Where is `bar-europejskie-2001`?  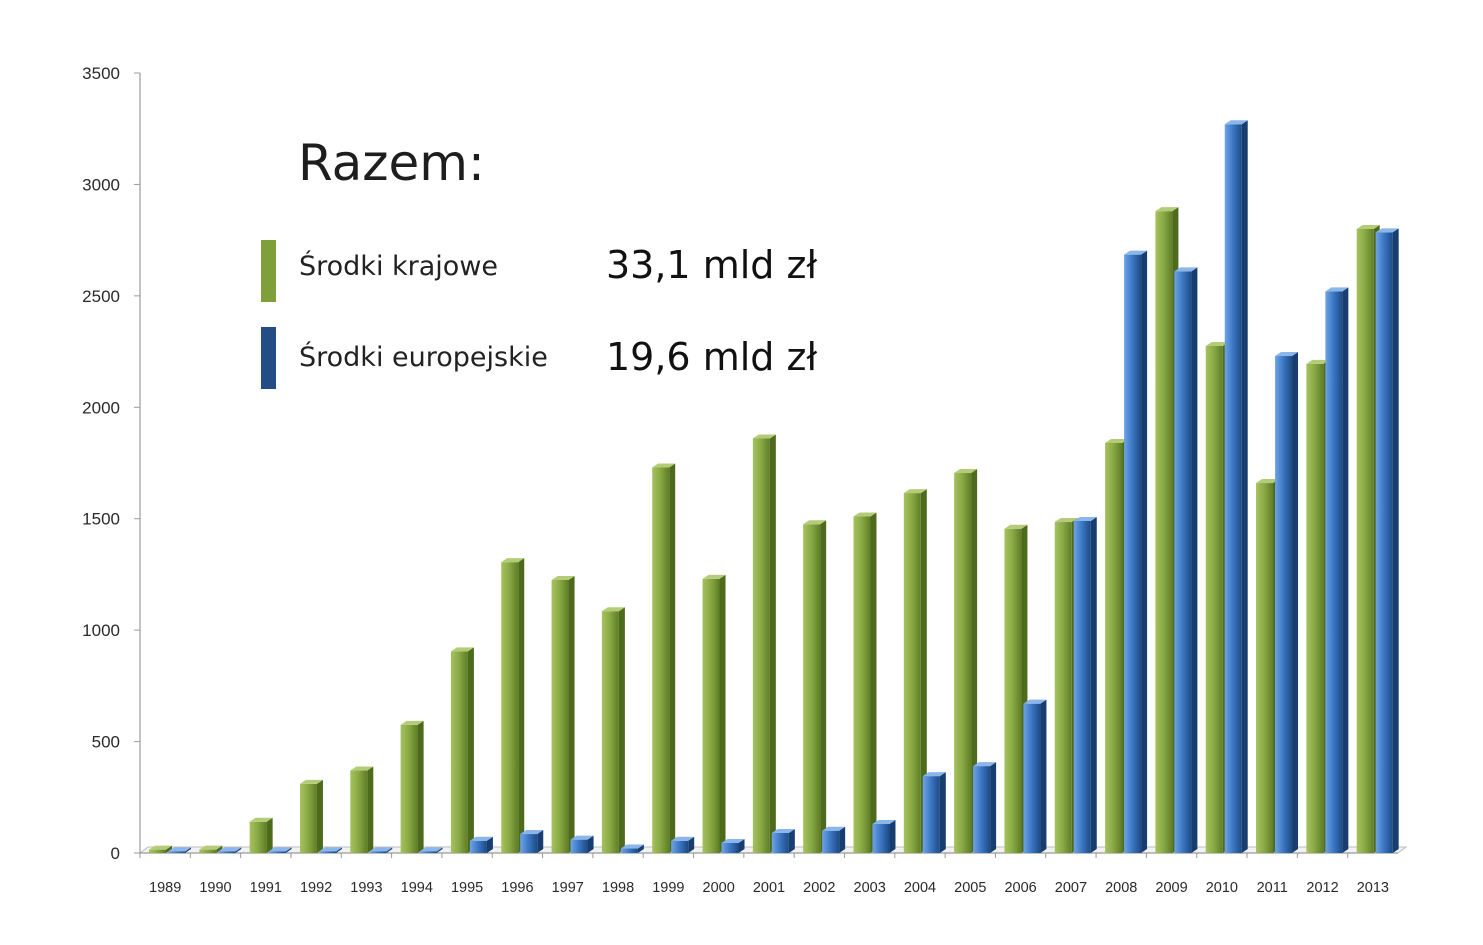 bar-europejskie-2001 is located at coordinates (783, 840).